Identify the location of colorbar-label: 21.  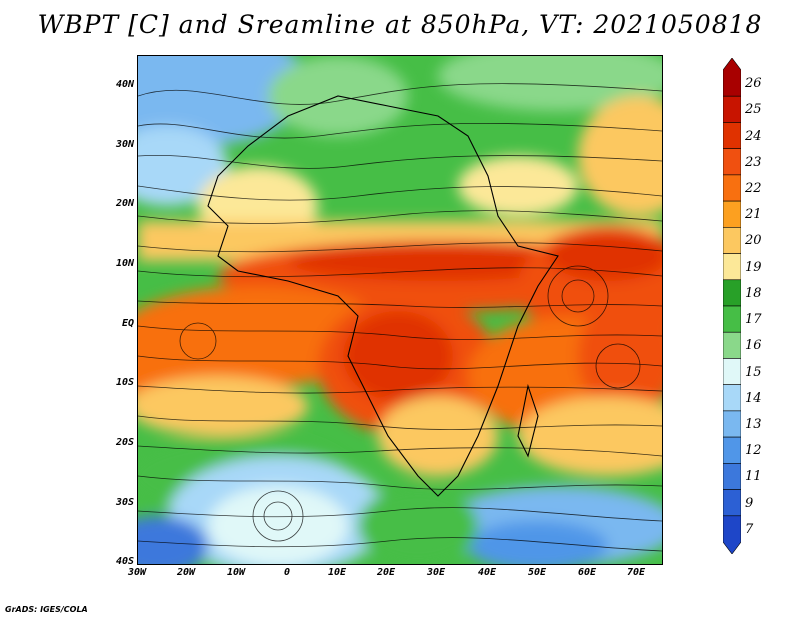
(753, 215).